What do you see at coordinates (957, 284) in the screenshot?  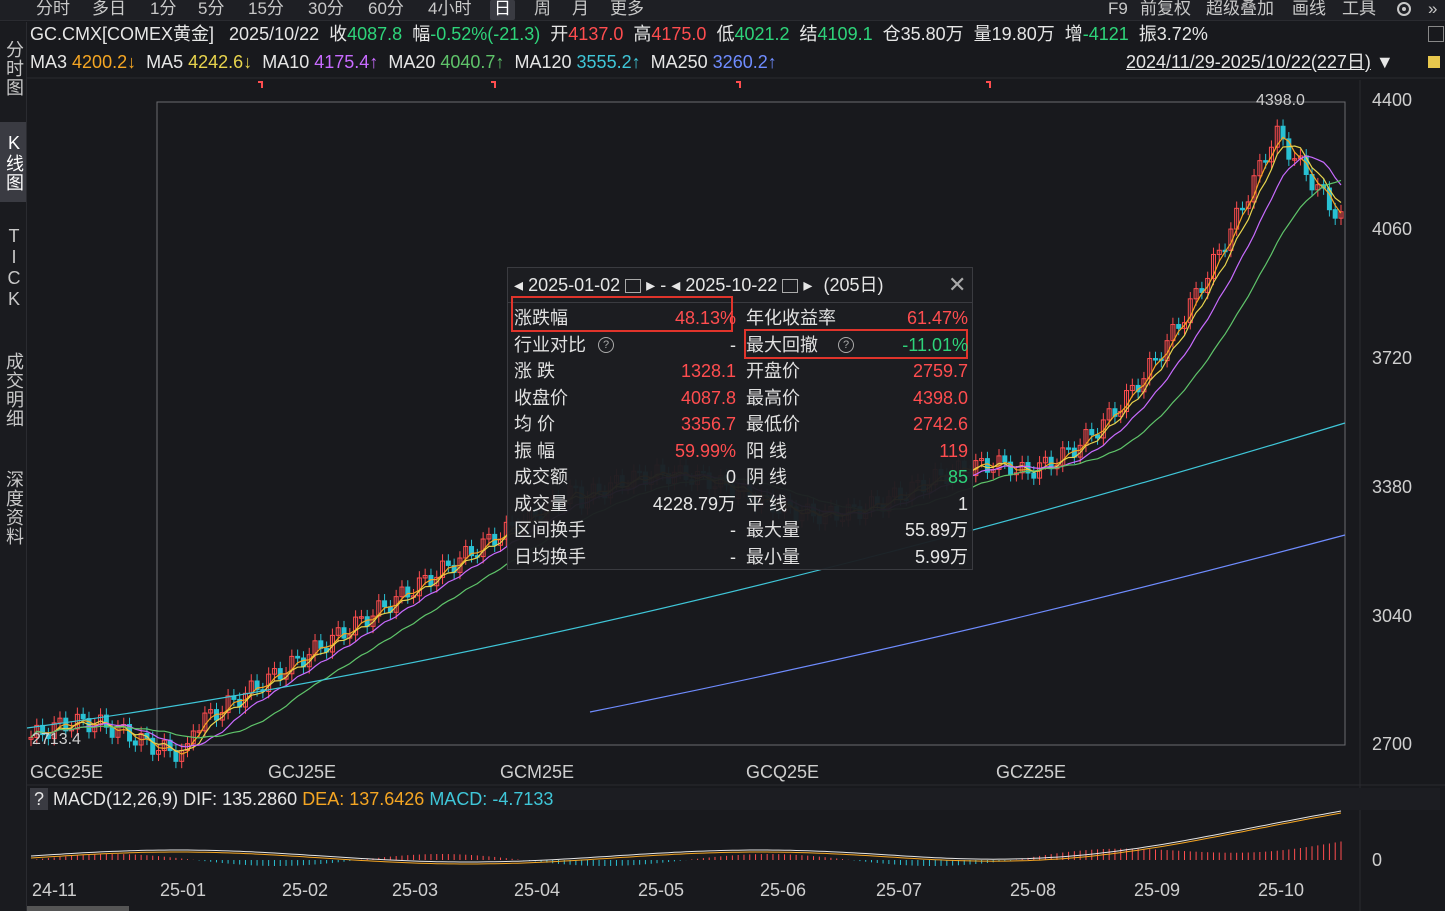 I see `close-icon: ✕` at bounding box center [957, 284].